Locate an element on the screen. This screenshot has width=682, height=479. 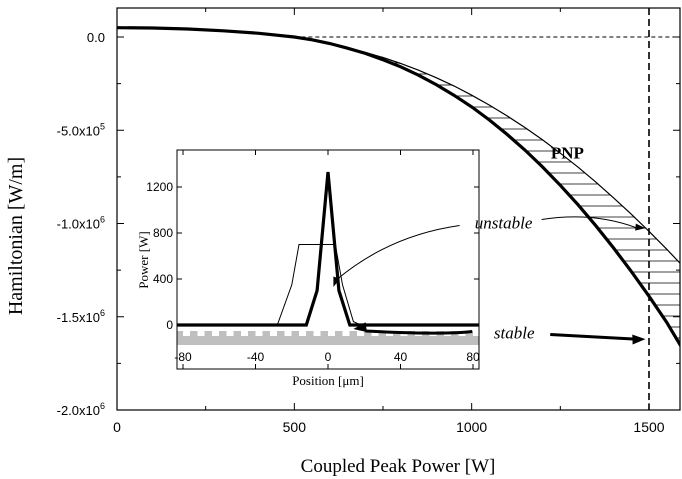
y-tick-label: -2.0x10⁶ is located at coordinates (81, 409).